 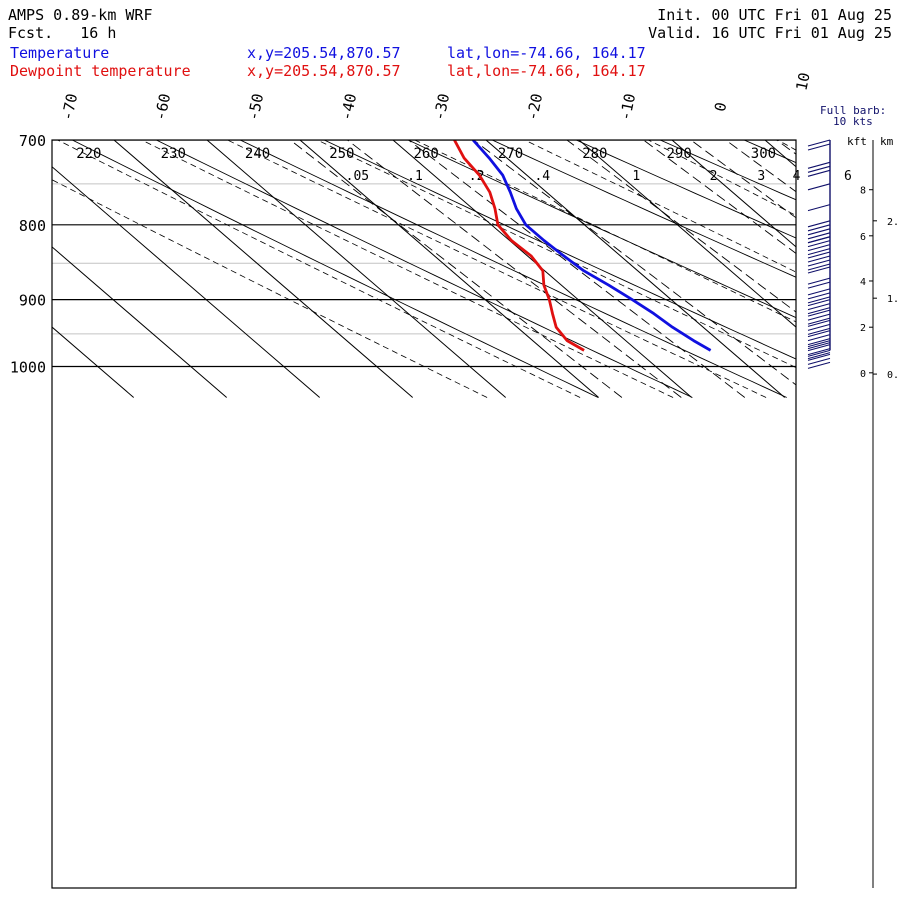 What do you see at coordinates (88, 154) in the screenshot?
I see `theta-label: 220` at bounding box center [88, 154].